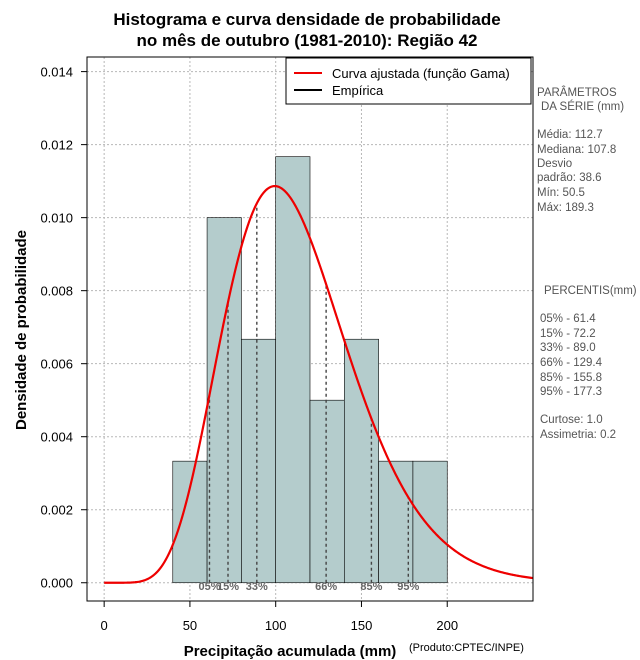 The height and width of the screenshot is (660, 640). What do you see at coordinates (257, 587) in the screenshot?
I see `percentile-label-33: 33%` at bounding box center [257, 587].